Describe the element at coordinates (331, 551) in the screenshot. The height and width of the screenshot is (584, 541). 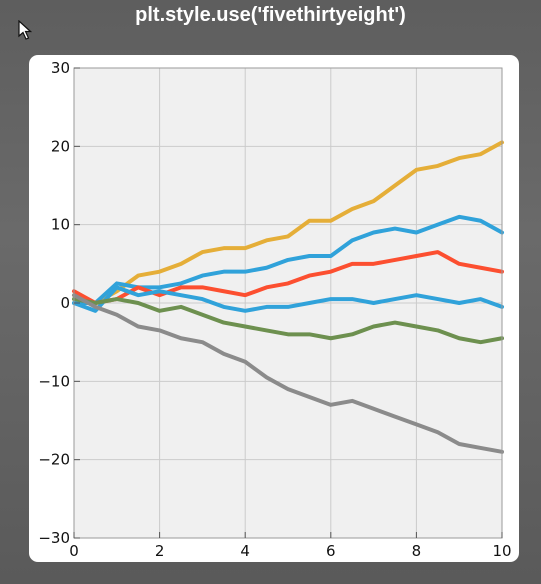
I see `x-tick-label: 6` at that location.